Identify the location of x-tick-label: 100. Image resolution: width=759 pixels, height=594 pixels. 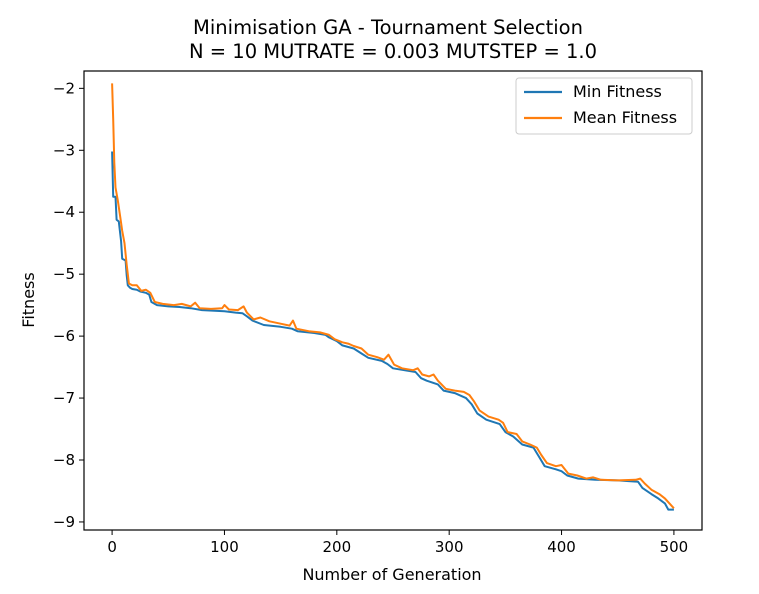
(224, 547).